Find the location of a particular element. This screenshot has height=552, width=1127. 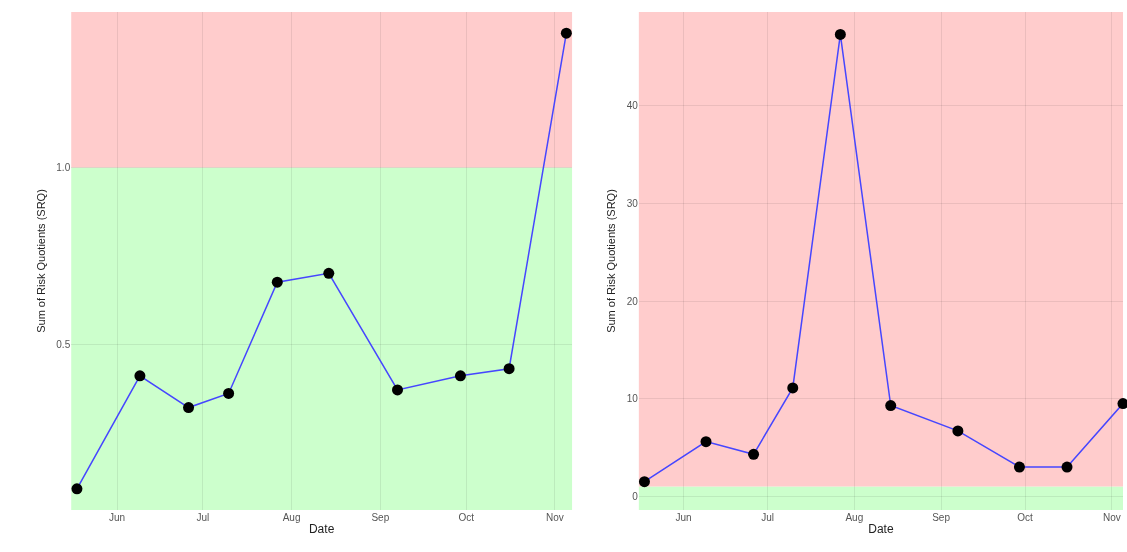

y-tick-label: 30 is located at coordinates (632, 203).